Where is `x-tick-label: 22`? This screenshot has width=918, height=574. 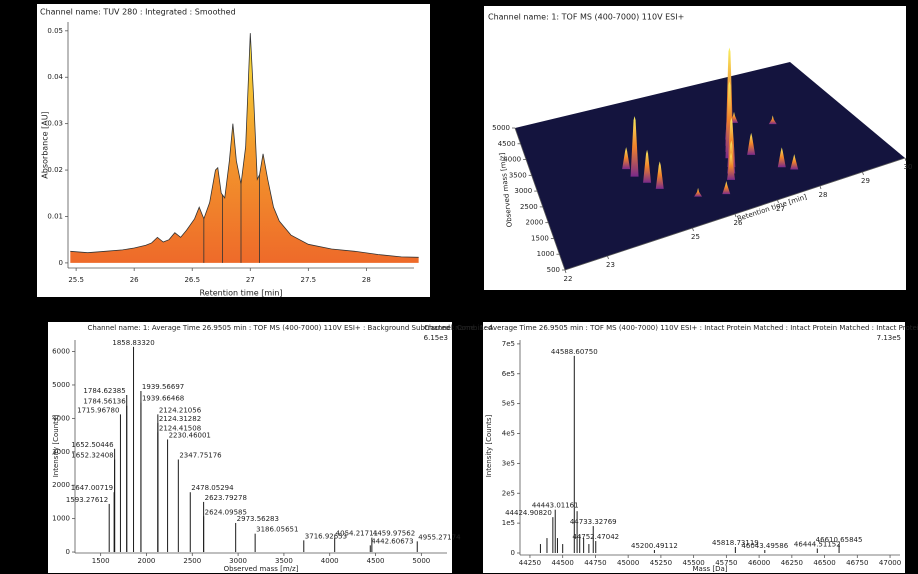 x-tick-label: 22 is located at coordinates (568, 279).